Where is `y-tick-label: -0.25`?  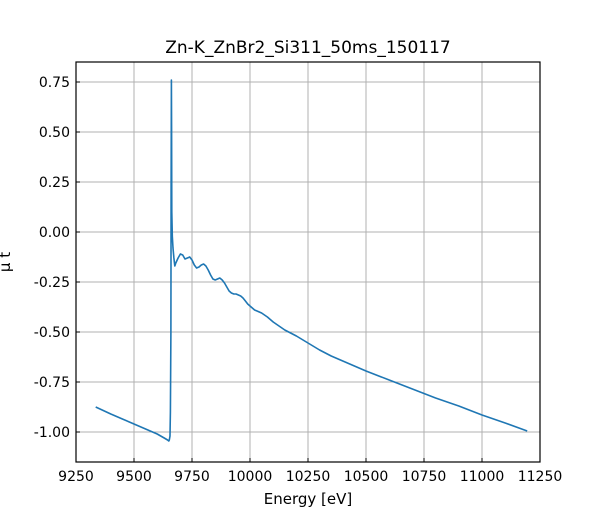
y-tick-label: -0.25 is located at coordinates (52, 283).